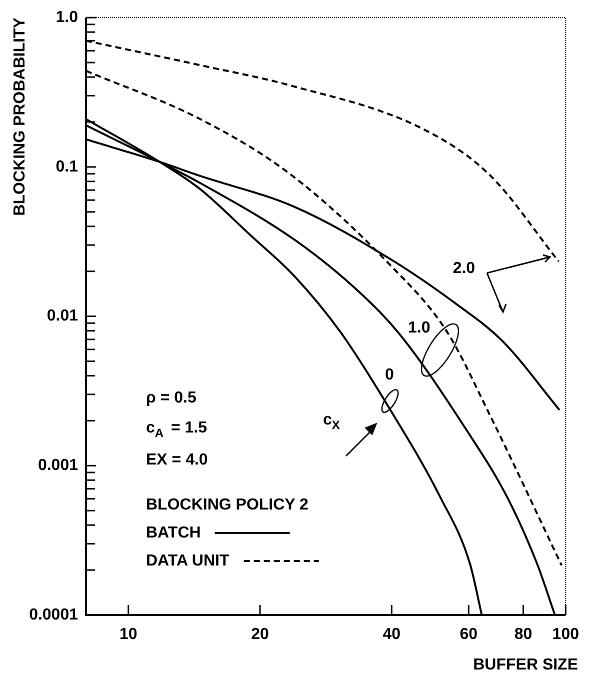 Image resolution: width=589 pixels, height=682 pixels. Describe the element at coordinates (389, 375) in the screenshot. I see `annotation: 0` at that location.